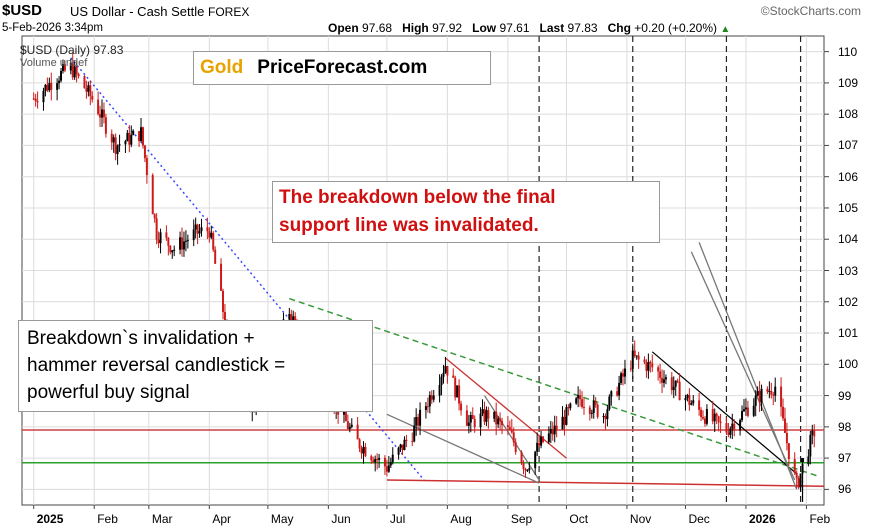 This screenshot has width=875, height=531. I want to click on y-tick-label: 107, so click(848, 145).